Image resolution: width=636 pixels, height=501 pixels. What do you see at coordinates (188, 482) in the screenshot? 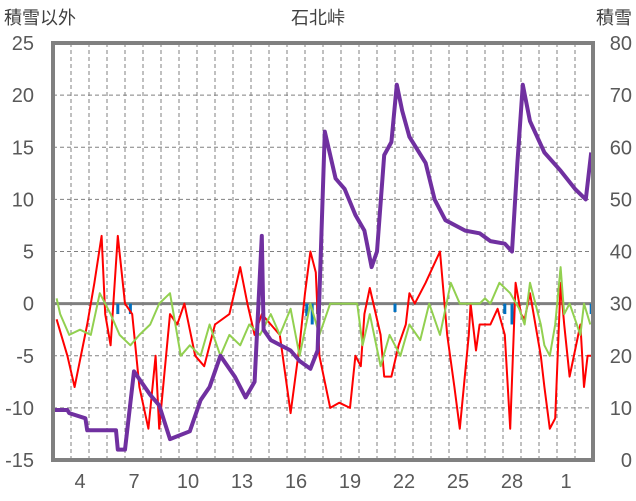
I see `x-tick-label: 10` at bounding box center [188, 482].